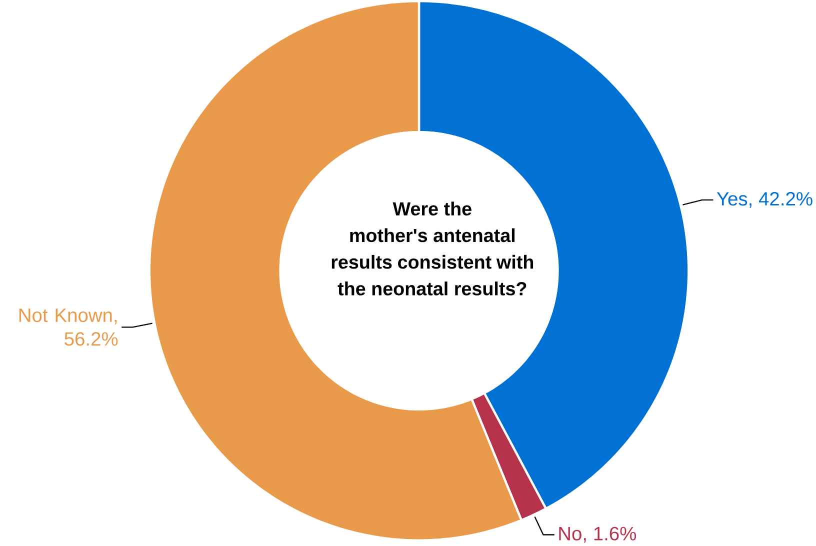 The height and width of the screenshot is (546, 816). I want to click on slice-label: No, so click(570, 534).